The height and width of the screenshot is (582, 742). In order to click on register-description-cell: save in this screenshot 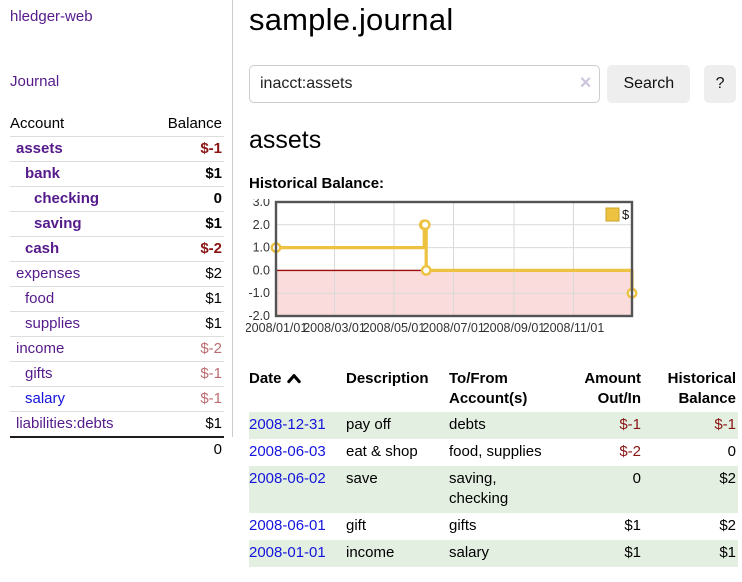, I will do `click(362, 478)`.